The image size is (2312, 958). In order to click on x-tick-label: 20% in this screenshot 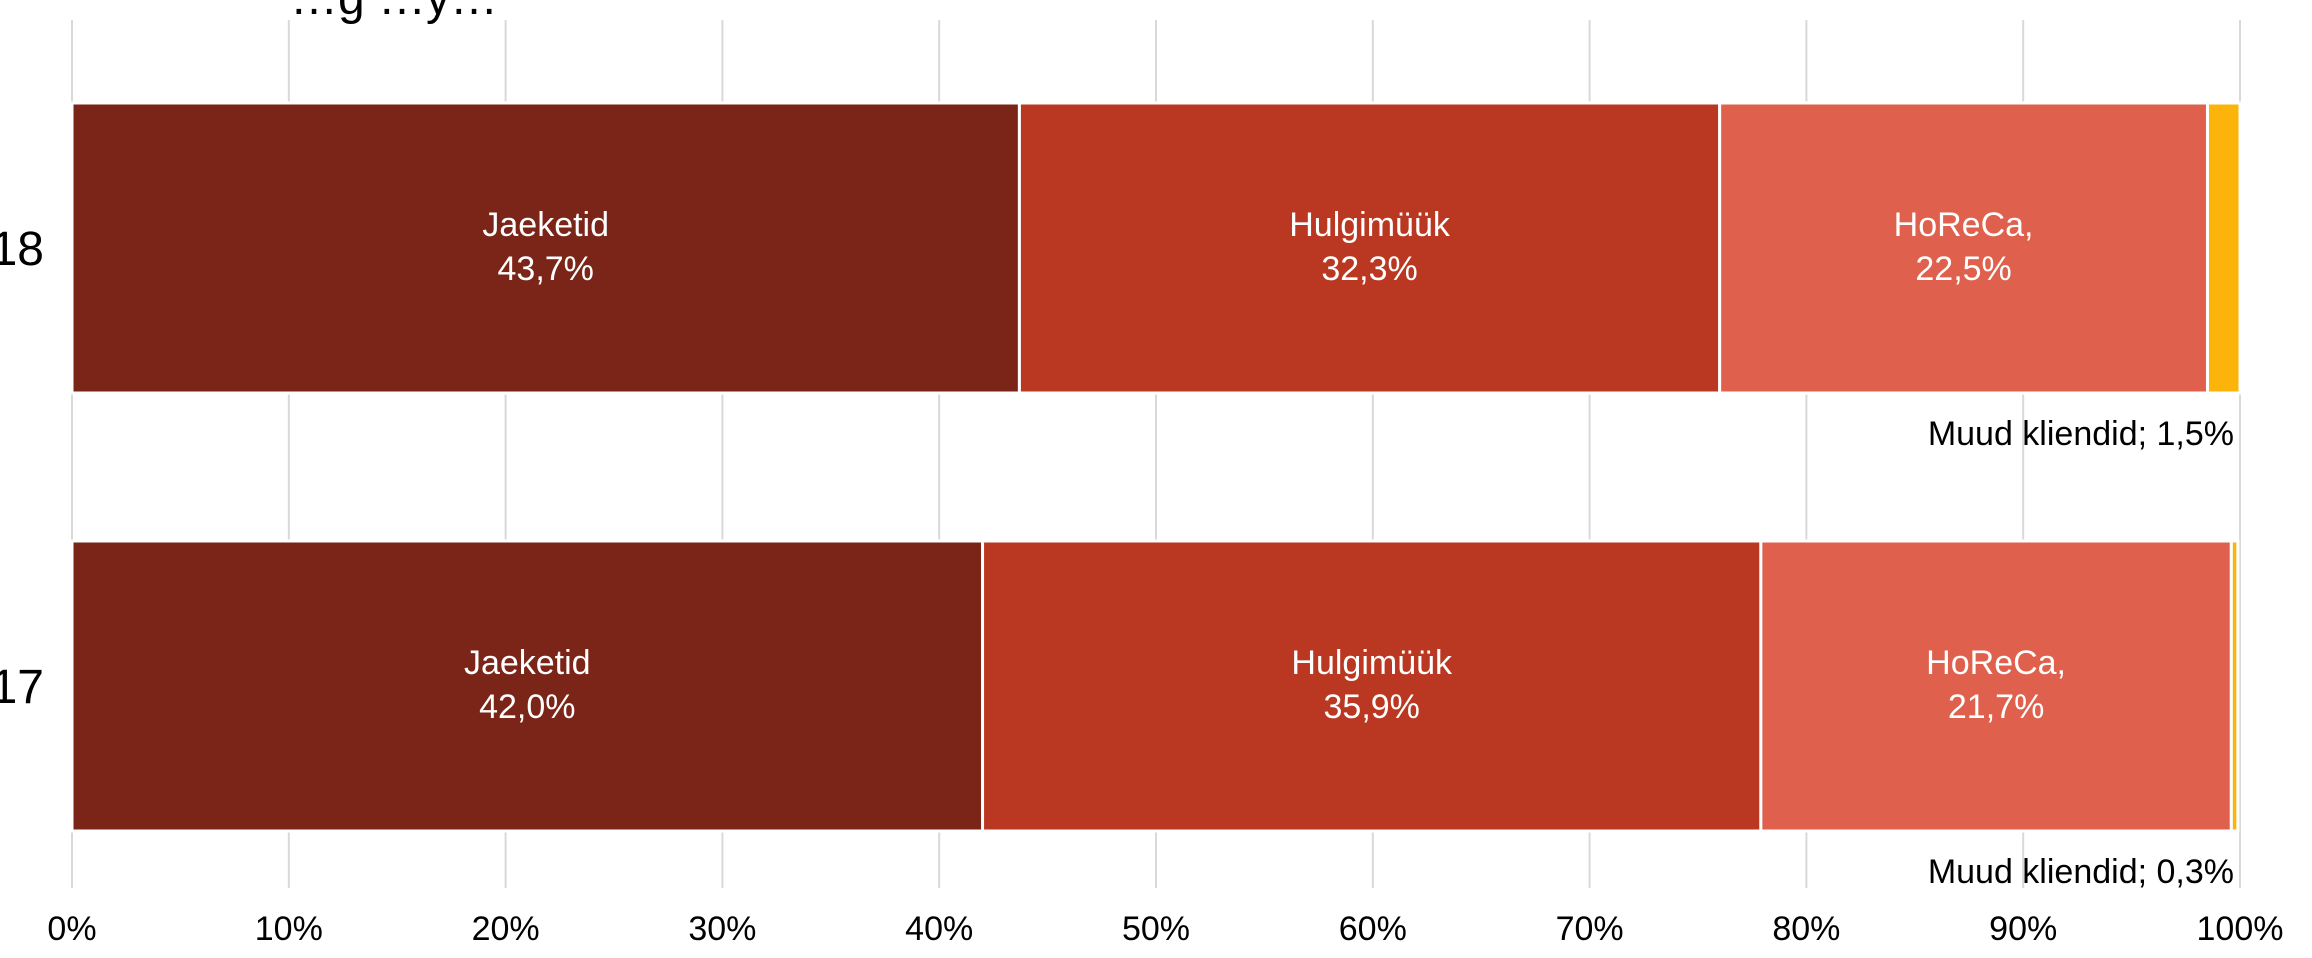, I will do `click(506, 929)`.